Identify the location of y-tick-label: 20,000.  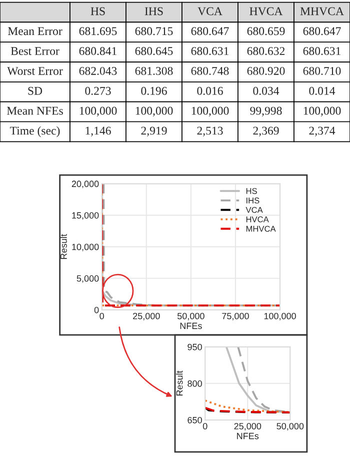
(85, 184).